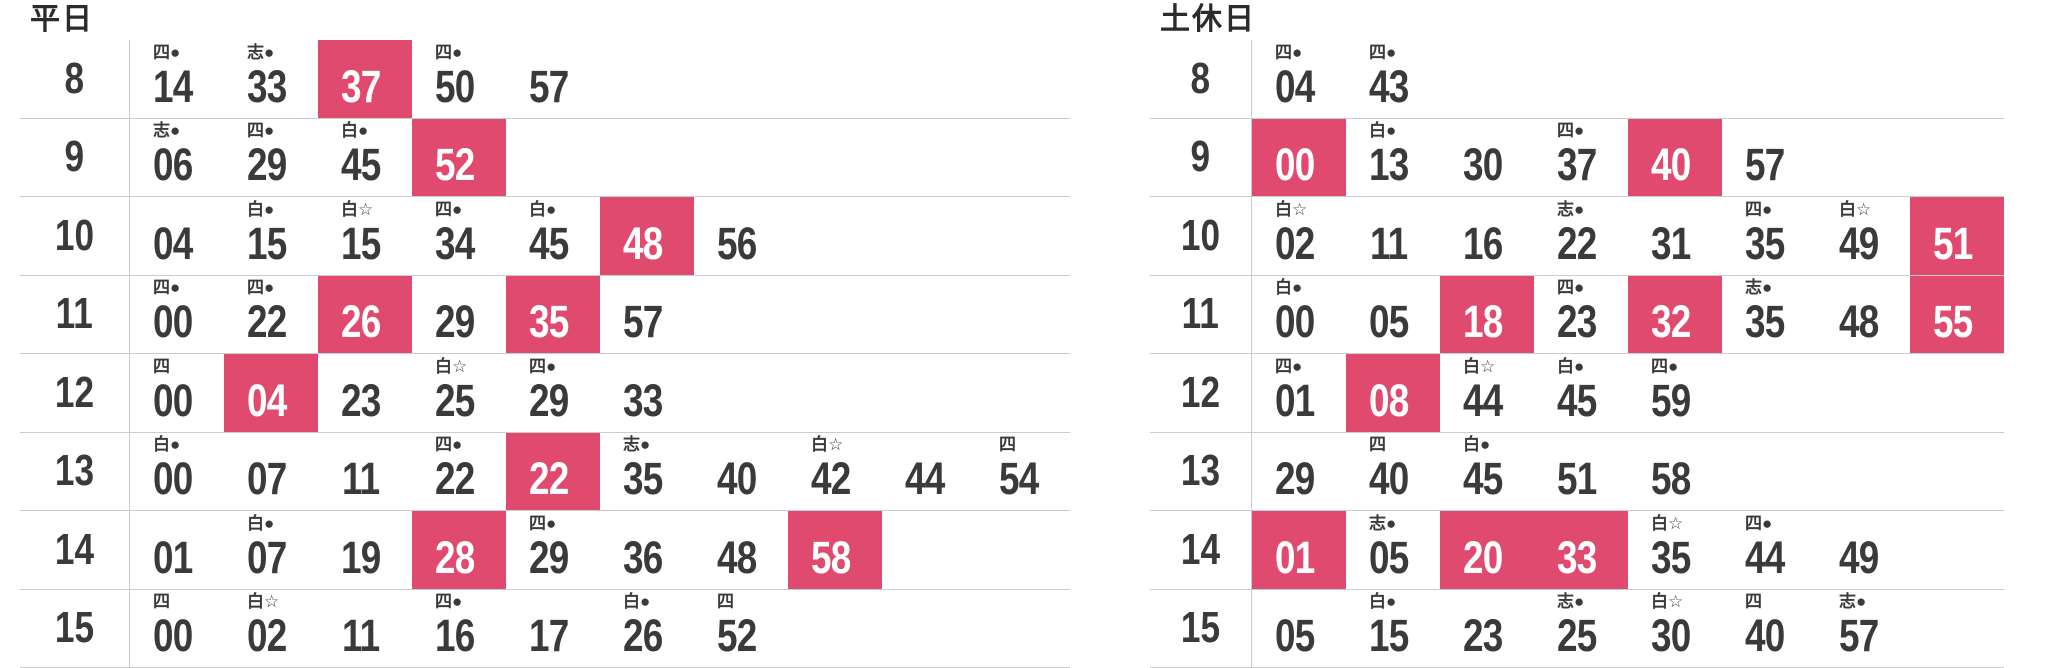 Image resolution: width=2062 pixels, height=668 pixels. What do you see at coordinates (1393, 153) in the screenshot?
I see `departure-stack: 白● 13` at bounding box center [1393, 153].